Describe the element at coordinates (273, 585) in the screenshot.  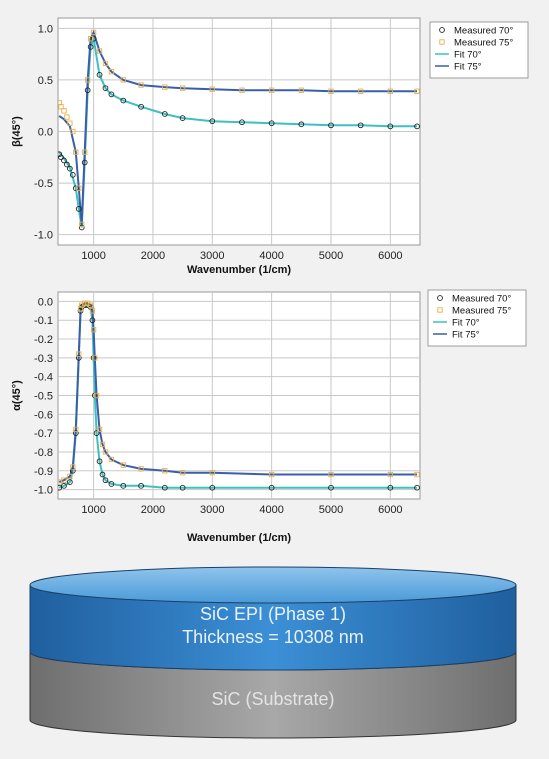
I see `epi-layer-top` at that location.